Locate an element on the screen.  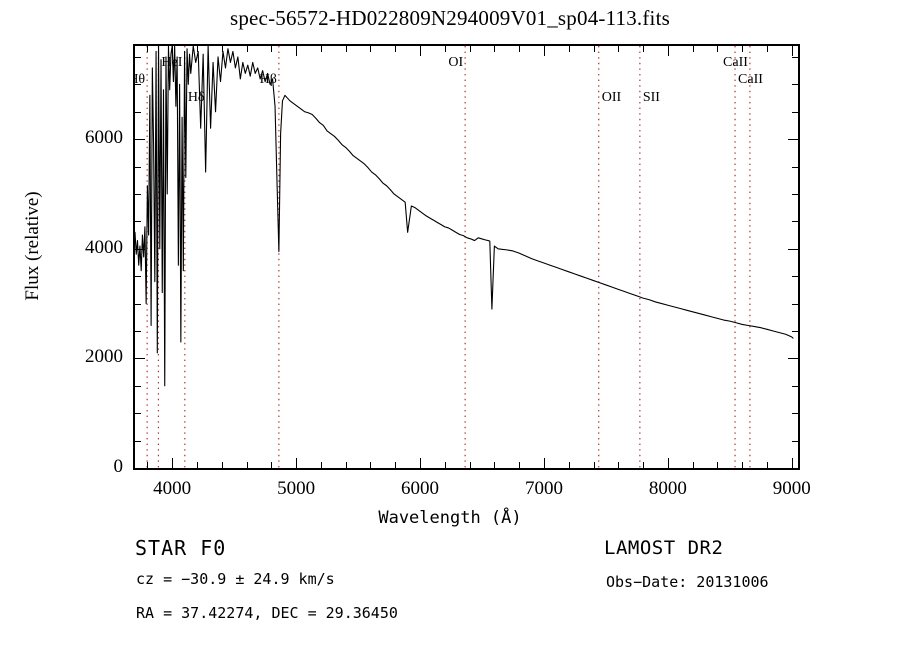
x-tick-label: 5000 is located at coordinates (296, 488).